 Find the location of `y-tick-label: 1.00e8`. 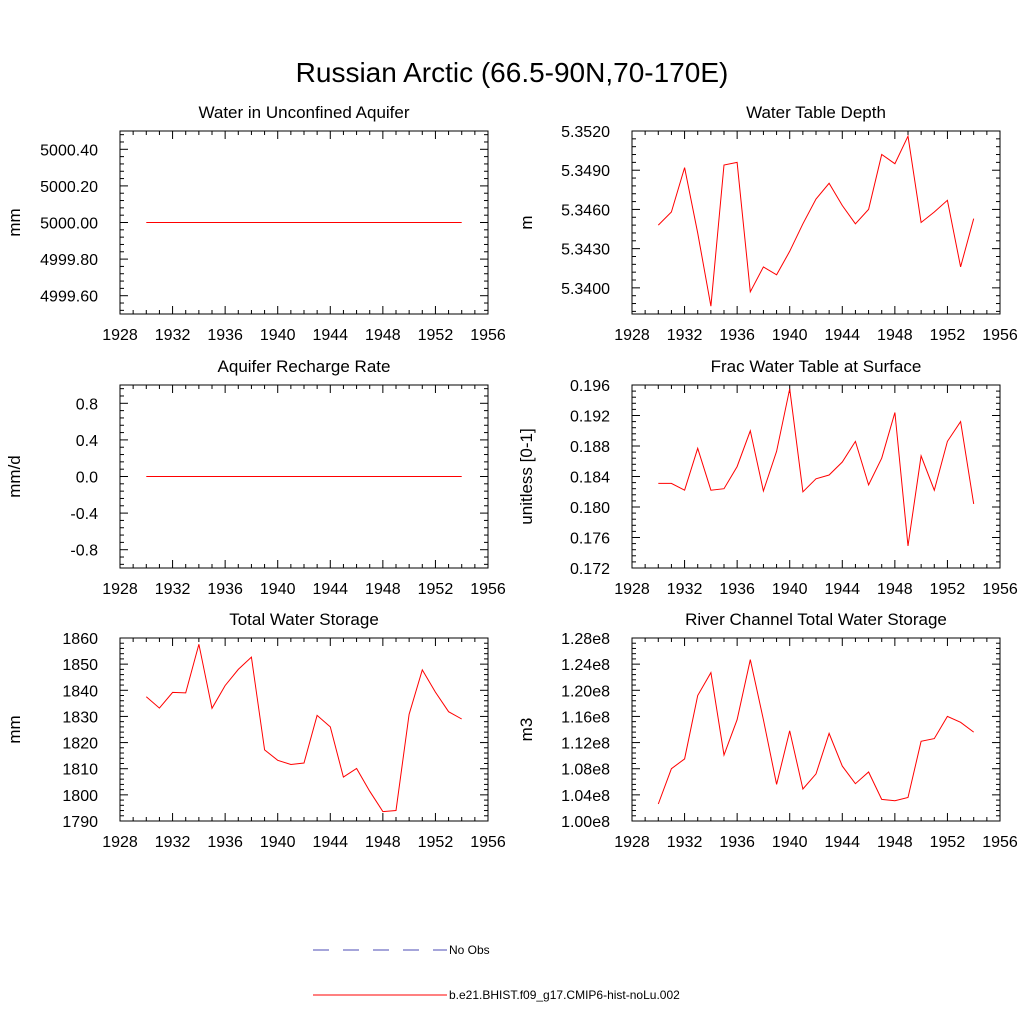

y-tick-label: 1.00e8 is located at coordinates (585, 822).